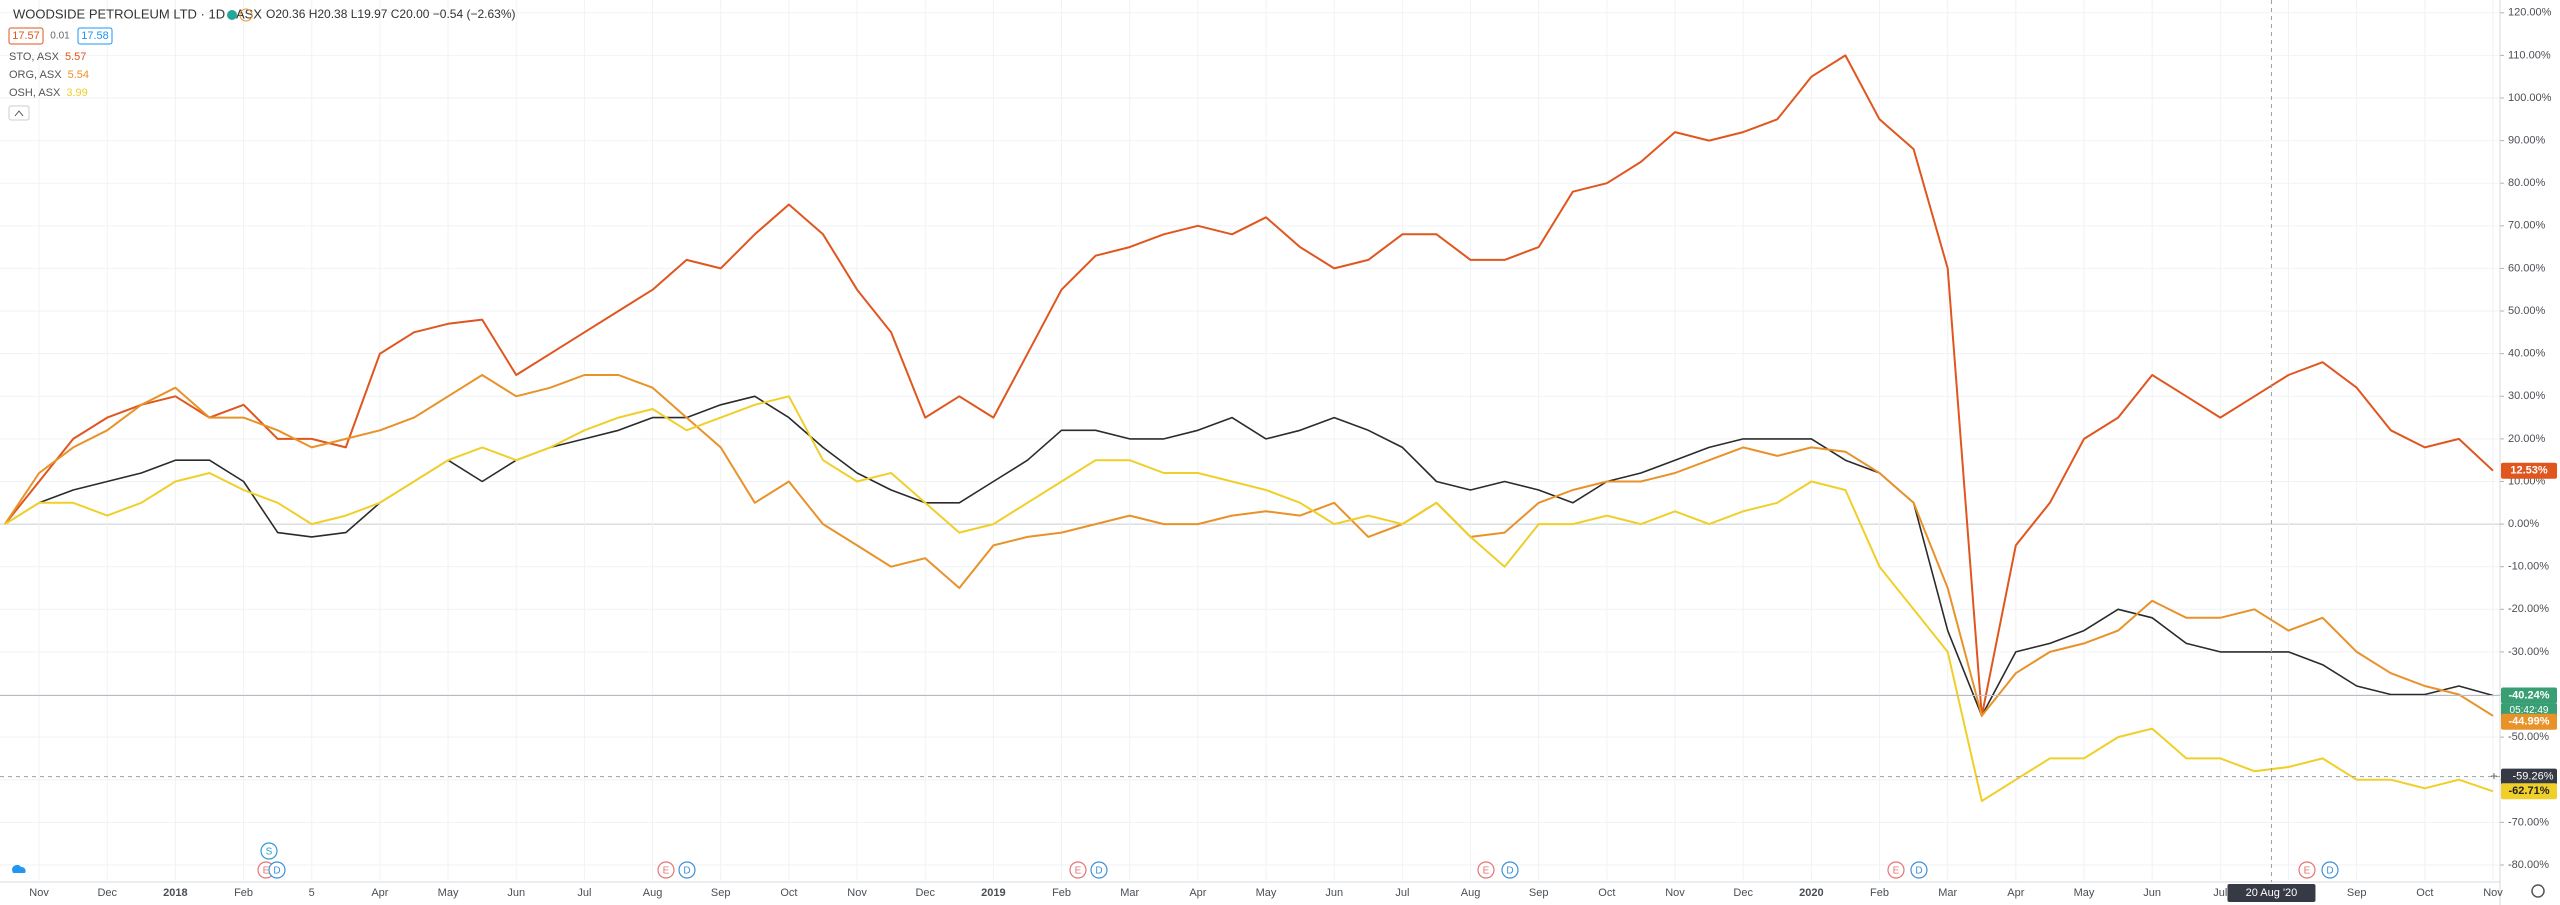 Image resolution: width=2560 pixels, height=905 pixels. I want to click on y-tick-label: 100.00%, so click(2530, 98).